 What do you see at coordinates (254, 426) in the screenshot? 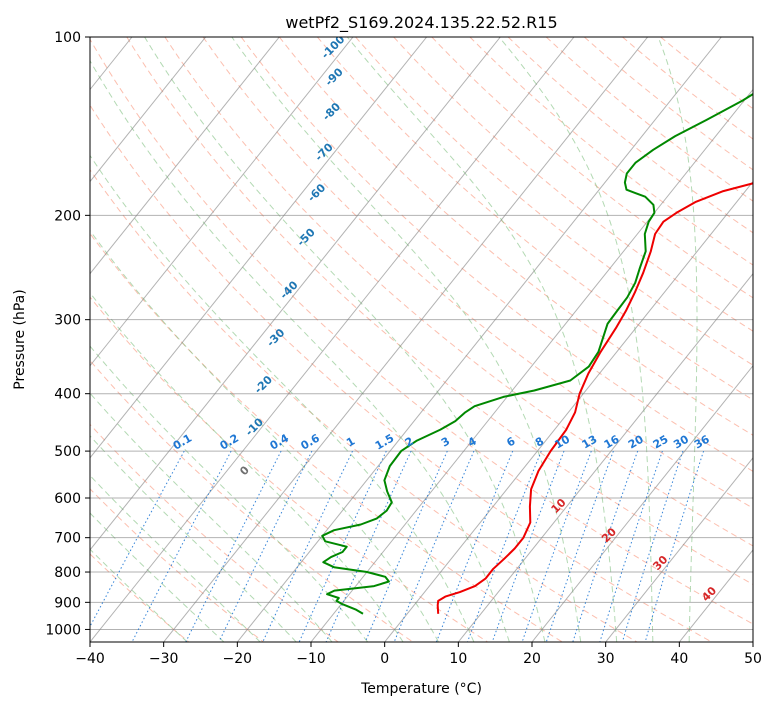
I see `moist-adiabat-label: -10` at bounding box center [254, 426].